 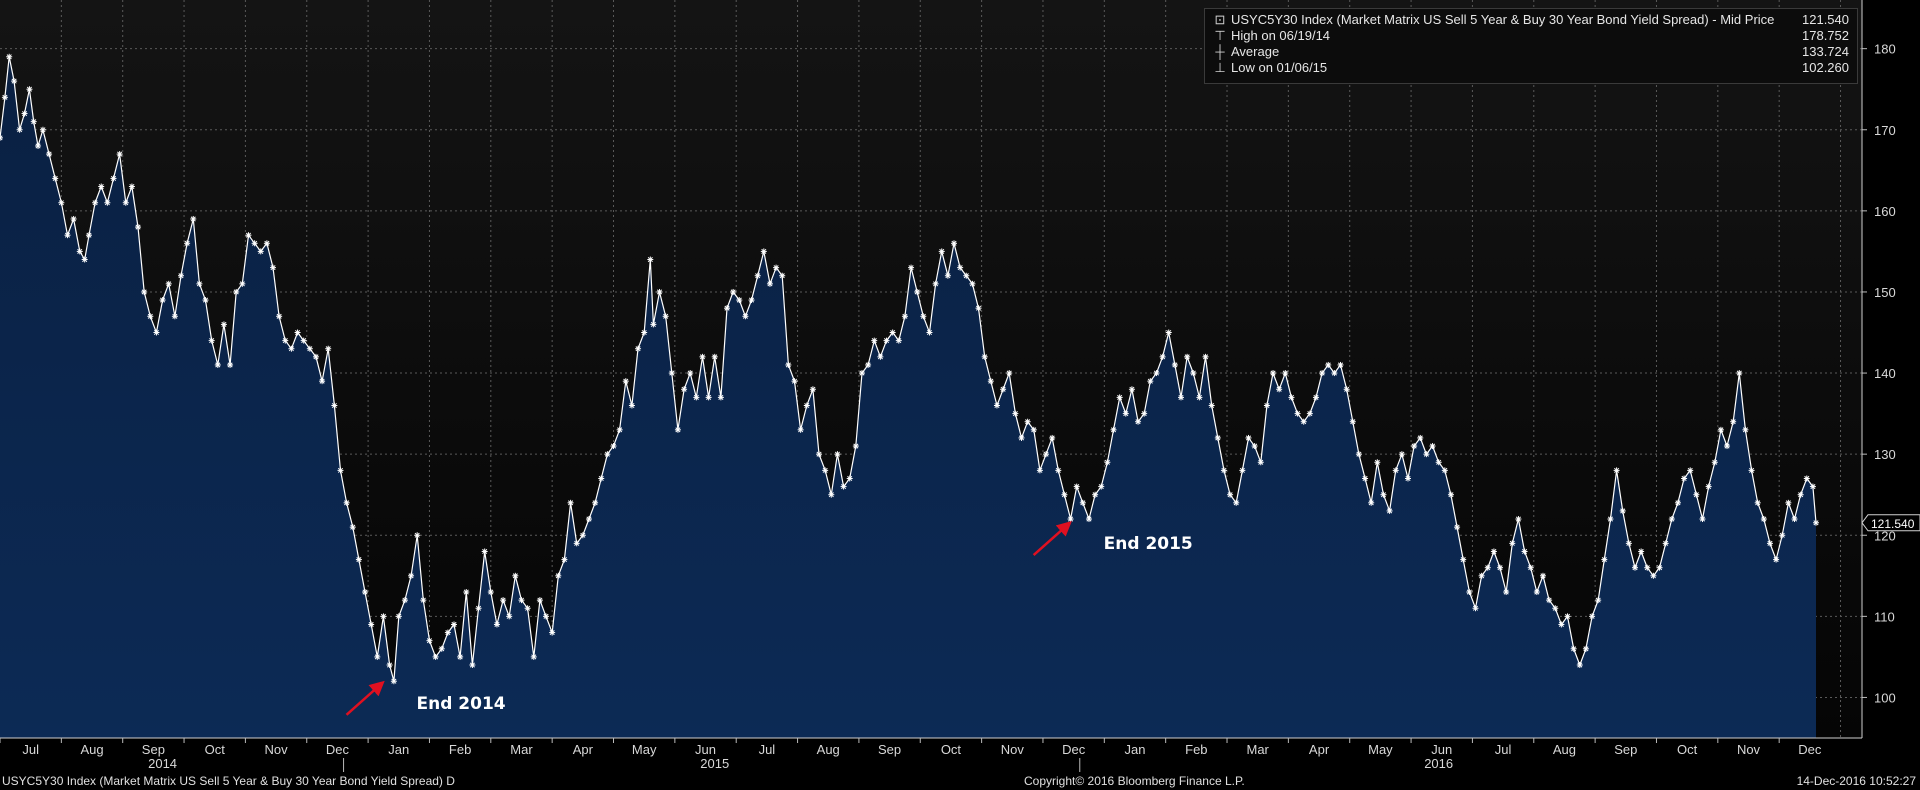 I want to click on x-tick-label: Oct, so click(x=1687, y=749).